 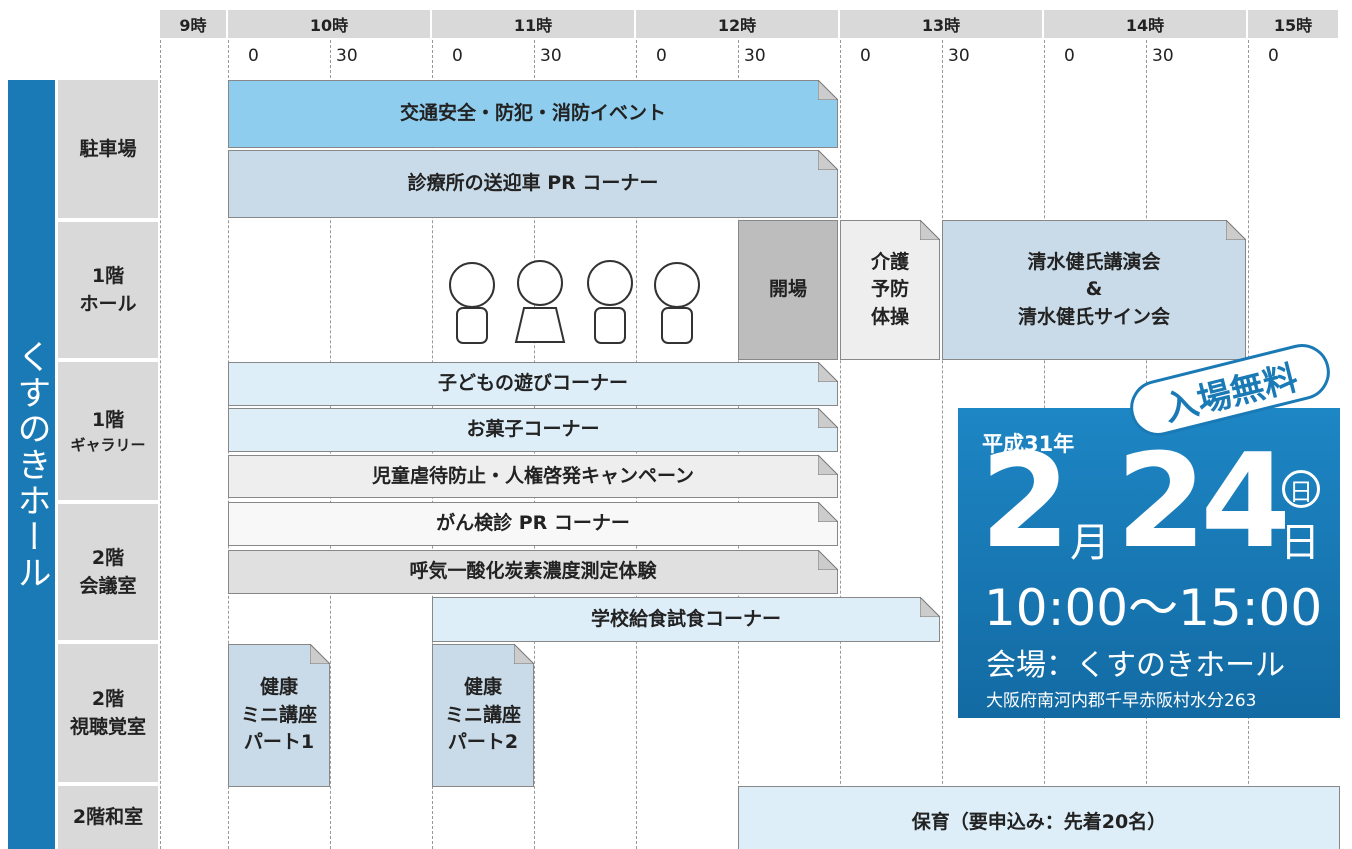 I want to click on event-block: 呼気一酸化炭素濃度測定体験, so click(x=533, y=572).